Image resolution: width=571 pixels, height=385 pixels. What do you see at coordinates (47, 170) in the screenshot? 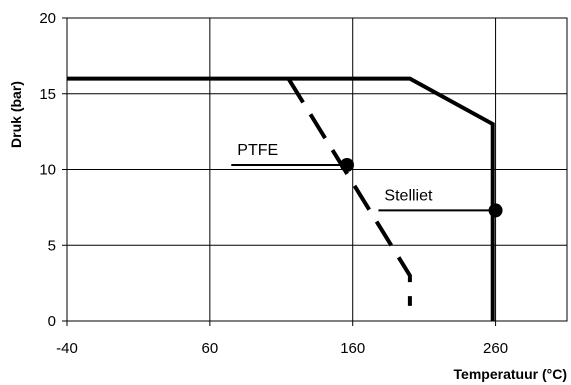
I see `y-tick-label: 10` at bounding box center [47, 170].